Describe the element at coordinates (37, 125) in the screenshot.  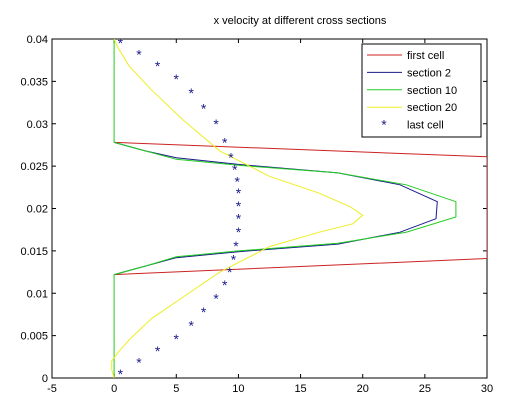
I see `y-tick-label: 0.03` at that location.